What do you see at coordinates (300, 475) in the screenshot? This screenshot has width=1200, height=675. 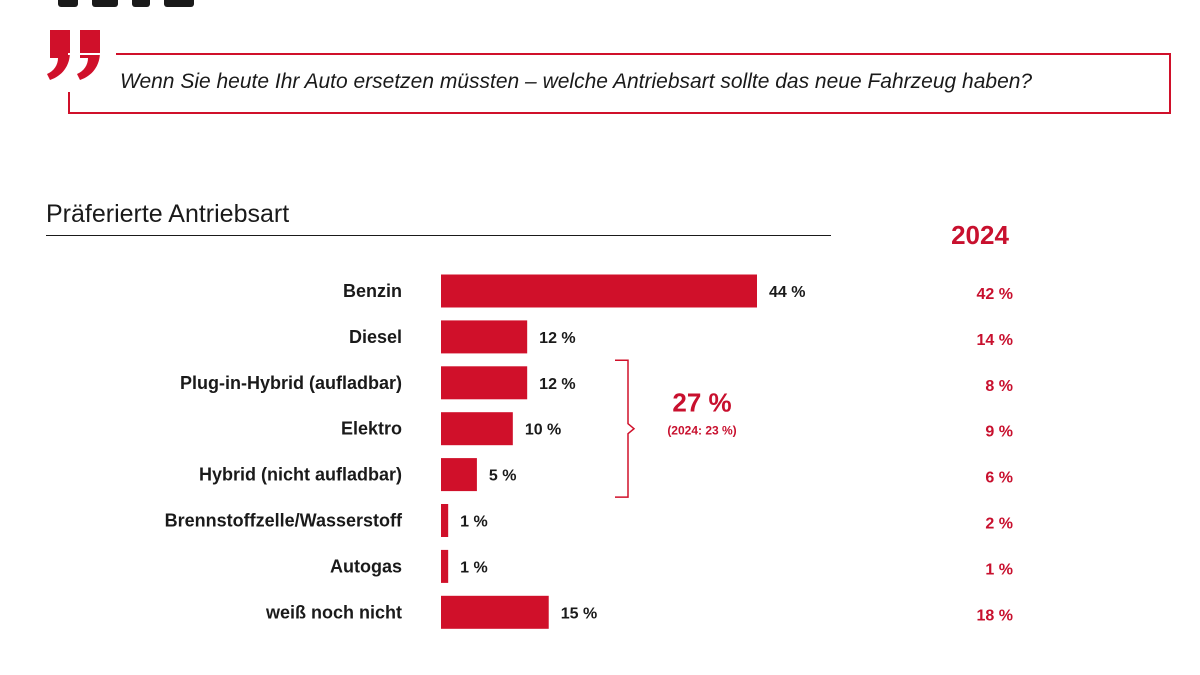 I see `category-label: Hybrid (nicht aufladbar)` at bounding box center [300, 475].